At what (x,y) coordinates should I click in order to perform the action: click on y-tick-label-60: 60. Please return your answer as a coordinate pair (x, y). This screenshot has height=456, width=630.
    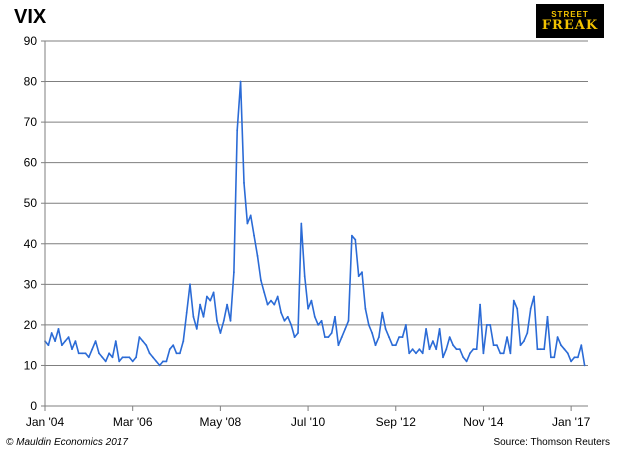
    Looking at the image, I should click on (31, 163).